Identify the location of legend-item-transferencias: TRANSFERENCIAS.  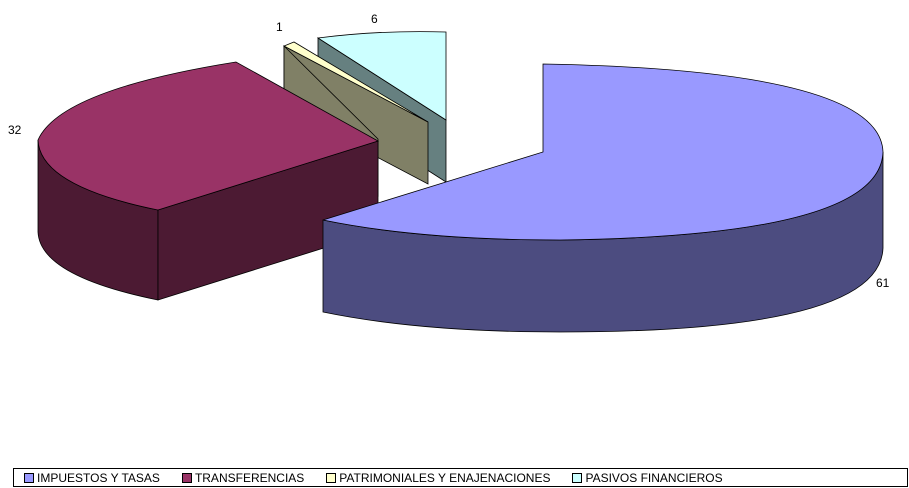
(243, 477).